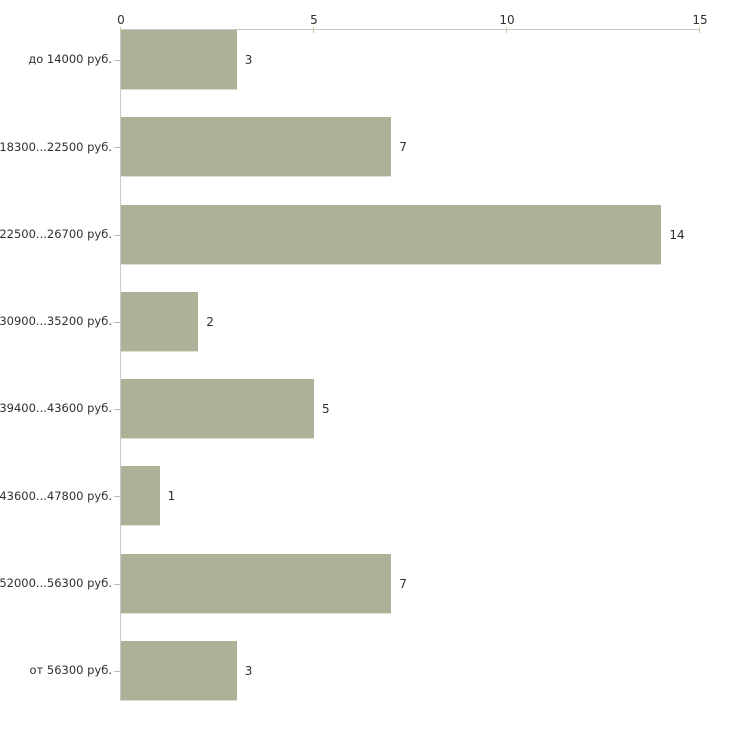 The width and height of the screenshot is (730, 730). I want to click on bar-row: 22500...26700 руб. 14, so click(350, 234).